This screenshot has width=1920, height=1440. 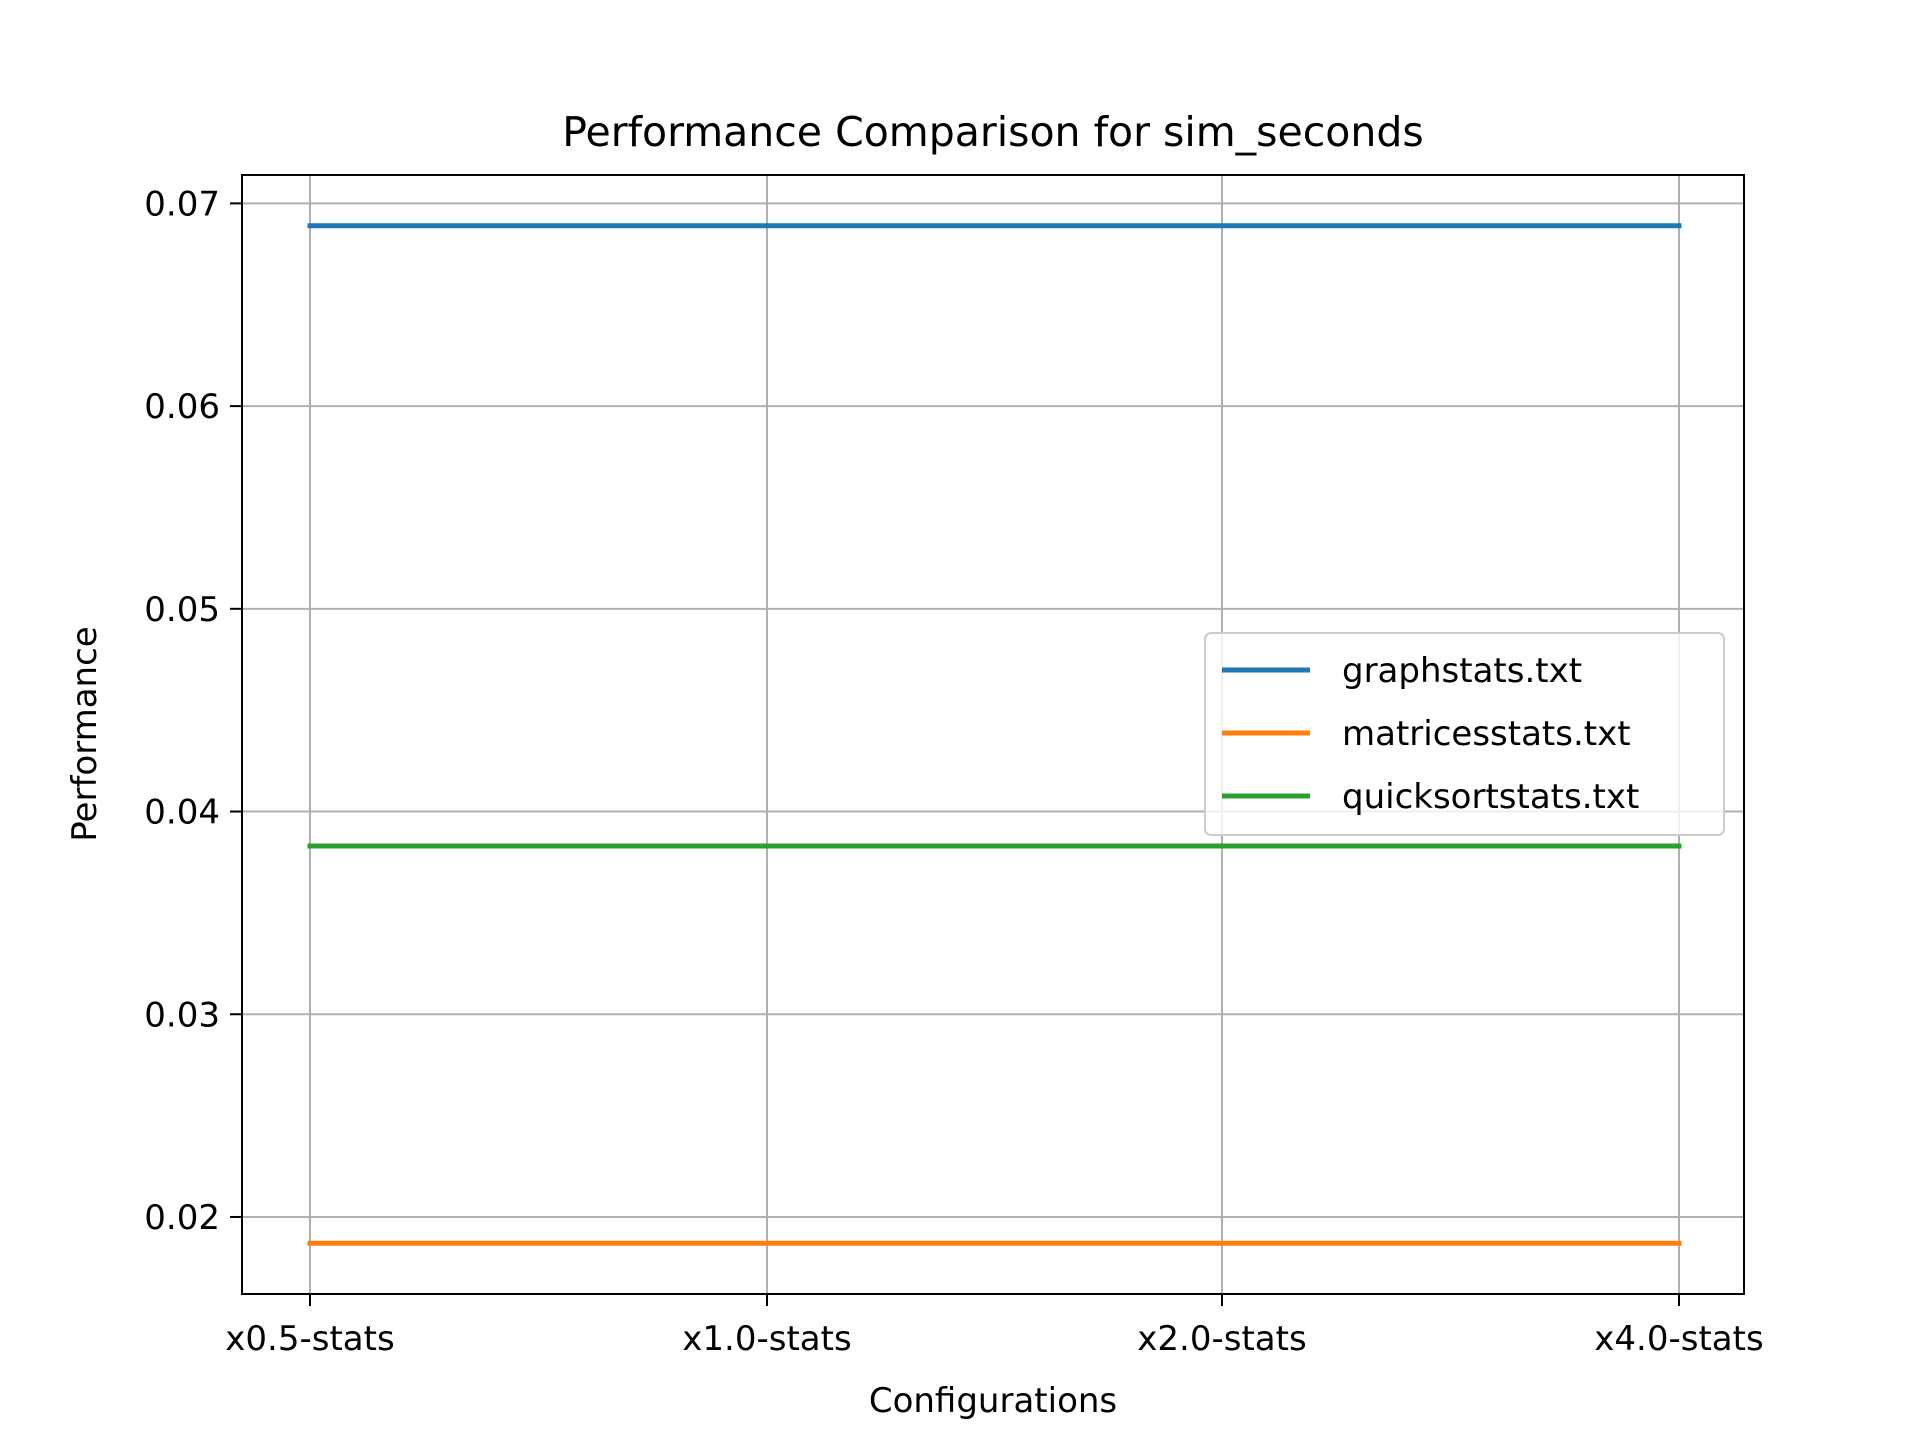 I want to click on y-tick-label: 0.06, so click(x=182, y=407).